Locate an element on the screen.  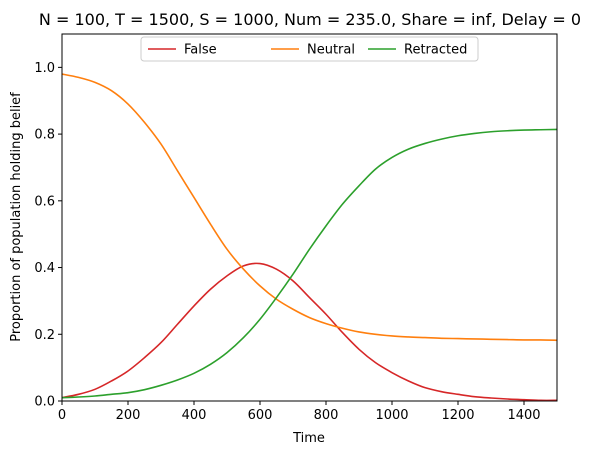
x-tick-label: 800 is located at coordinates (326, 415).